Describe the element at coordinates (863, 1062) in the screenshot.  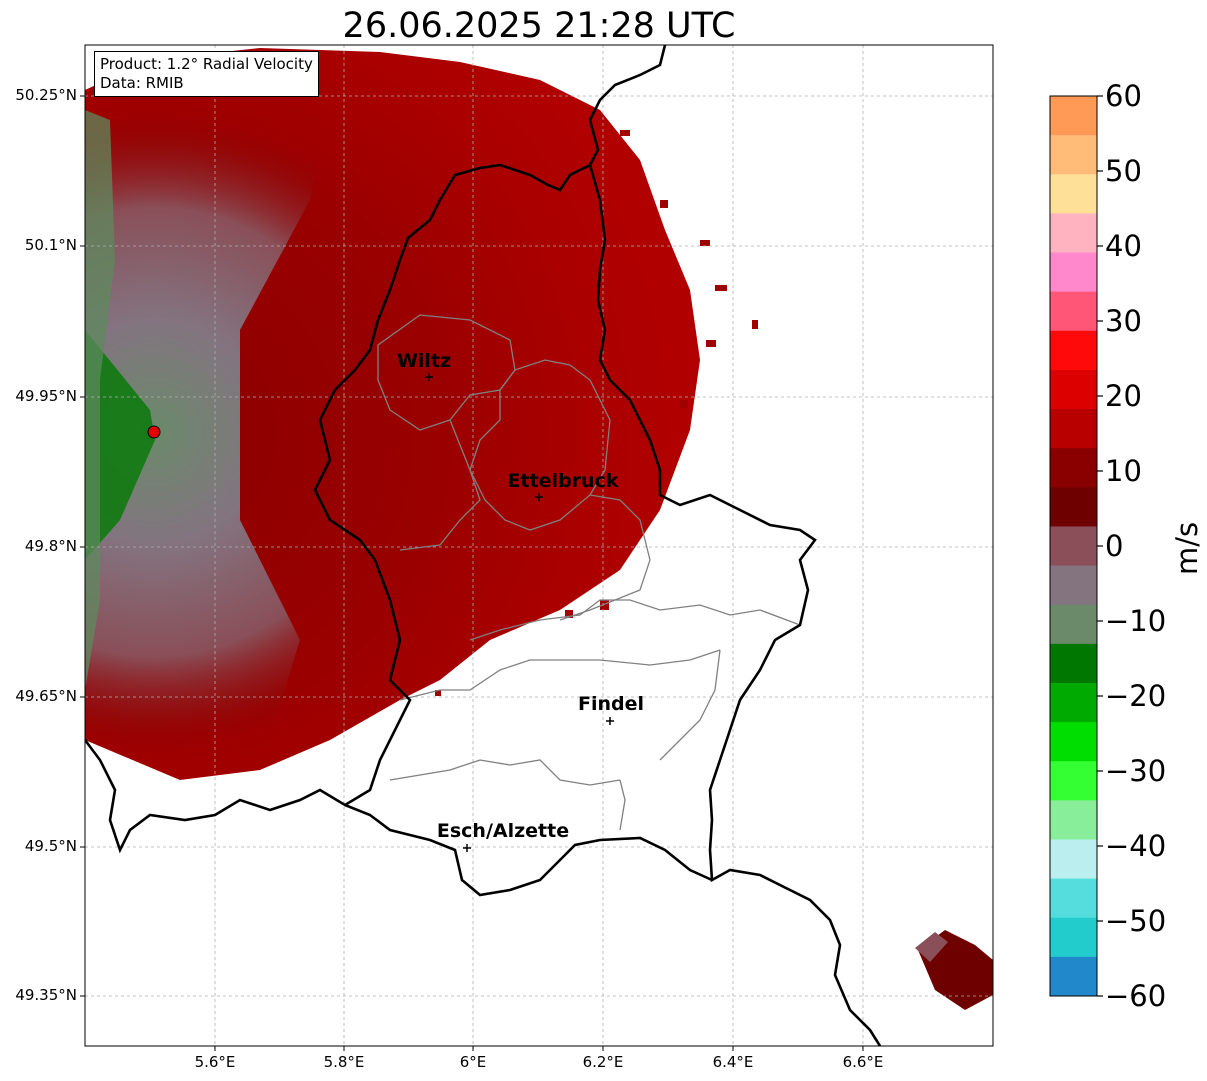
I see `lon-label: 6.6°E` at that location.